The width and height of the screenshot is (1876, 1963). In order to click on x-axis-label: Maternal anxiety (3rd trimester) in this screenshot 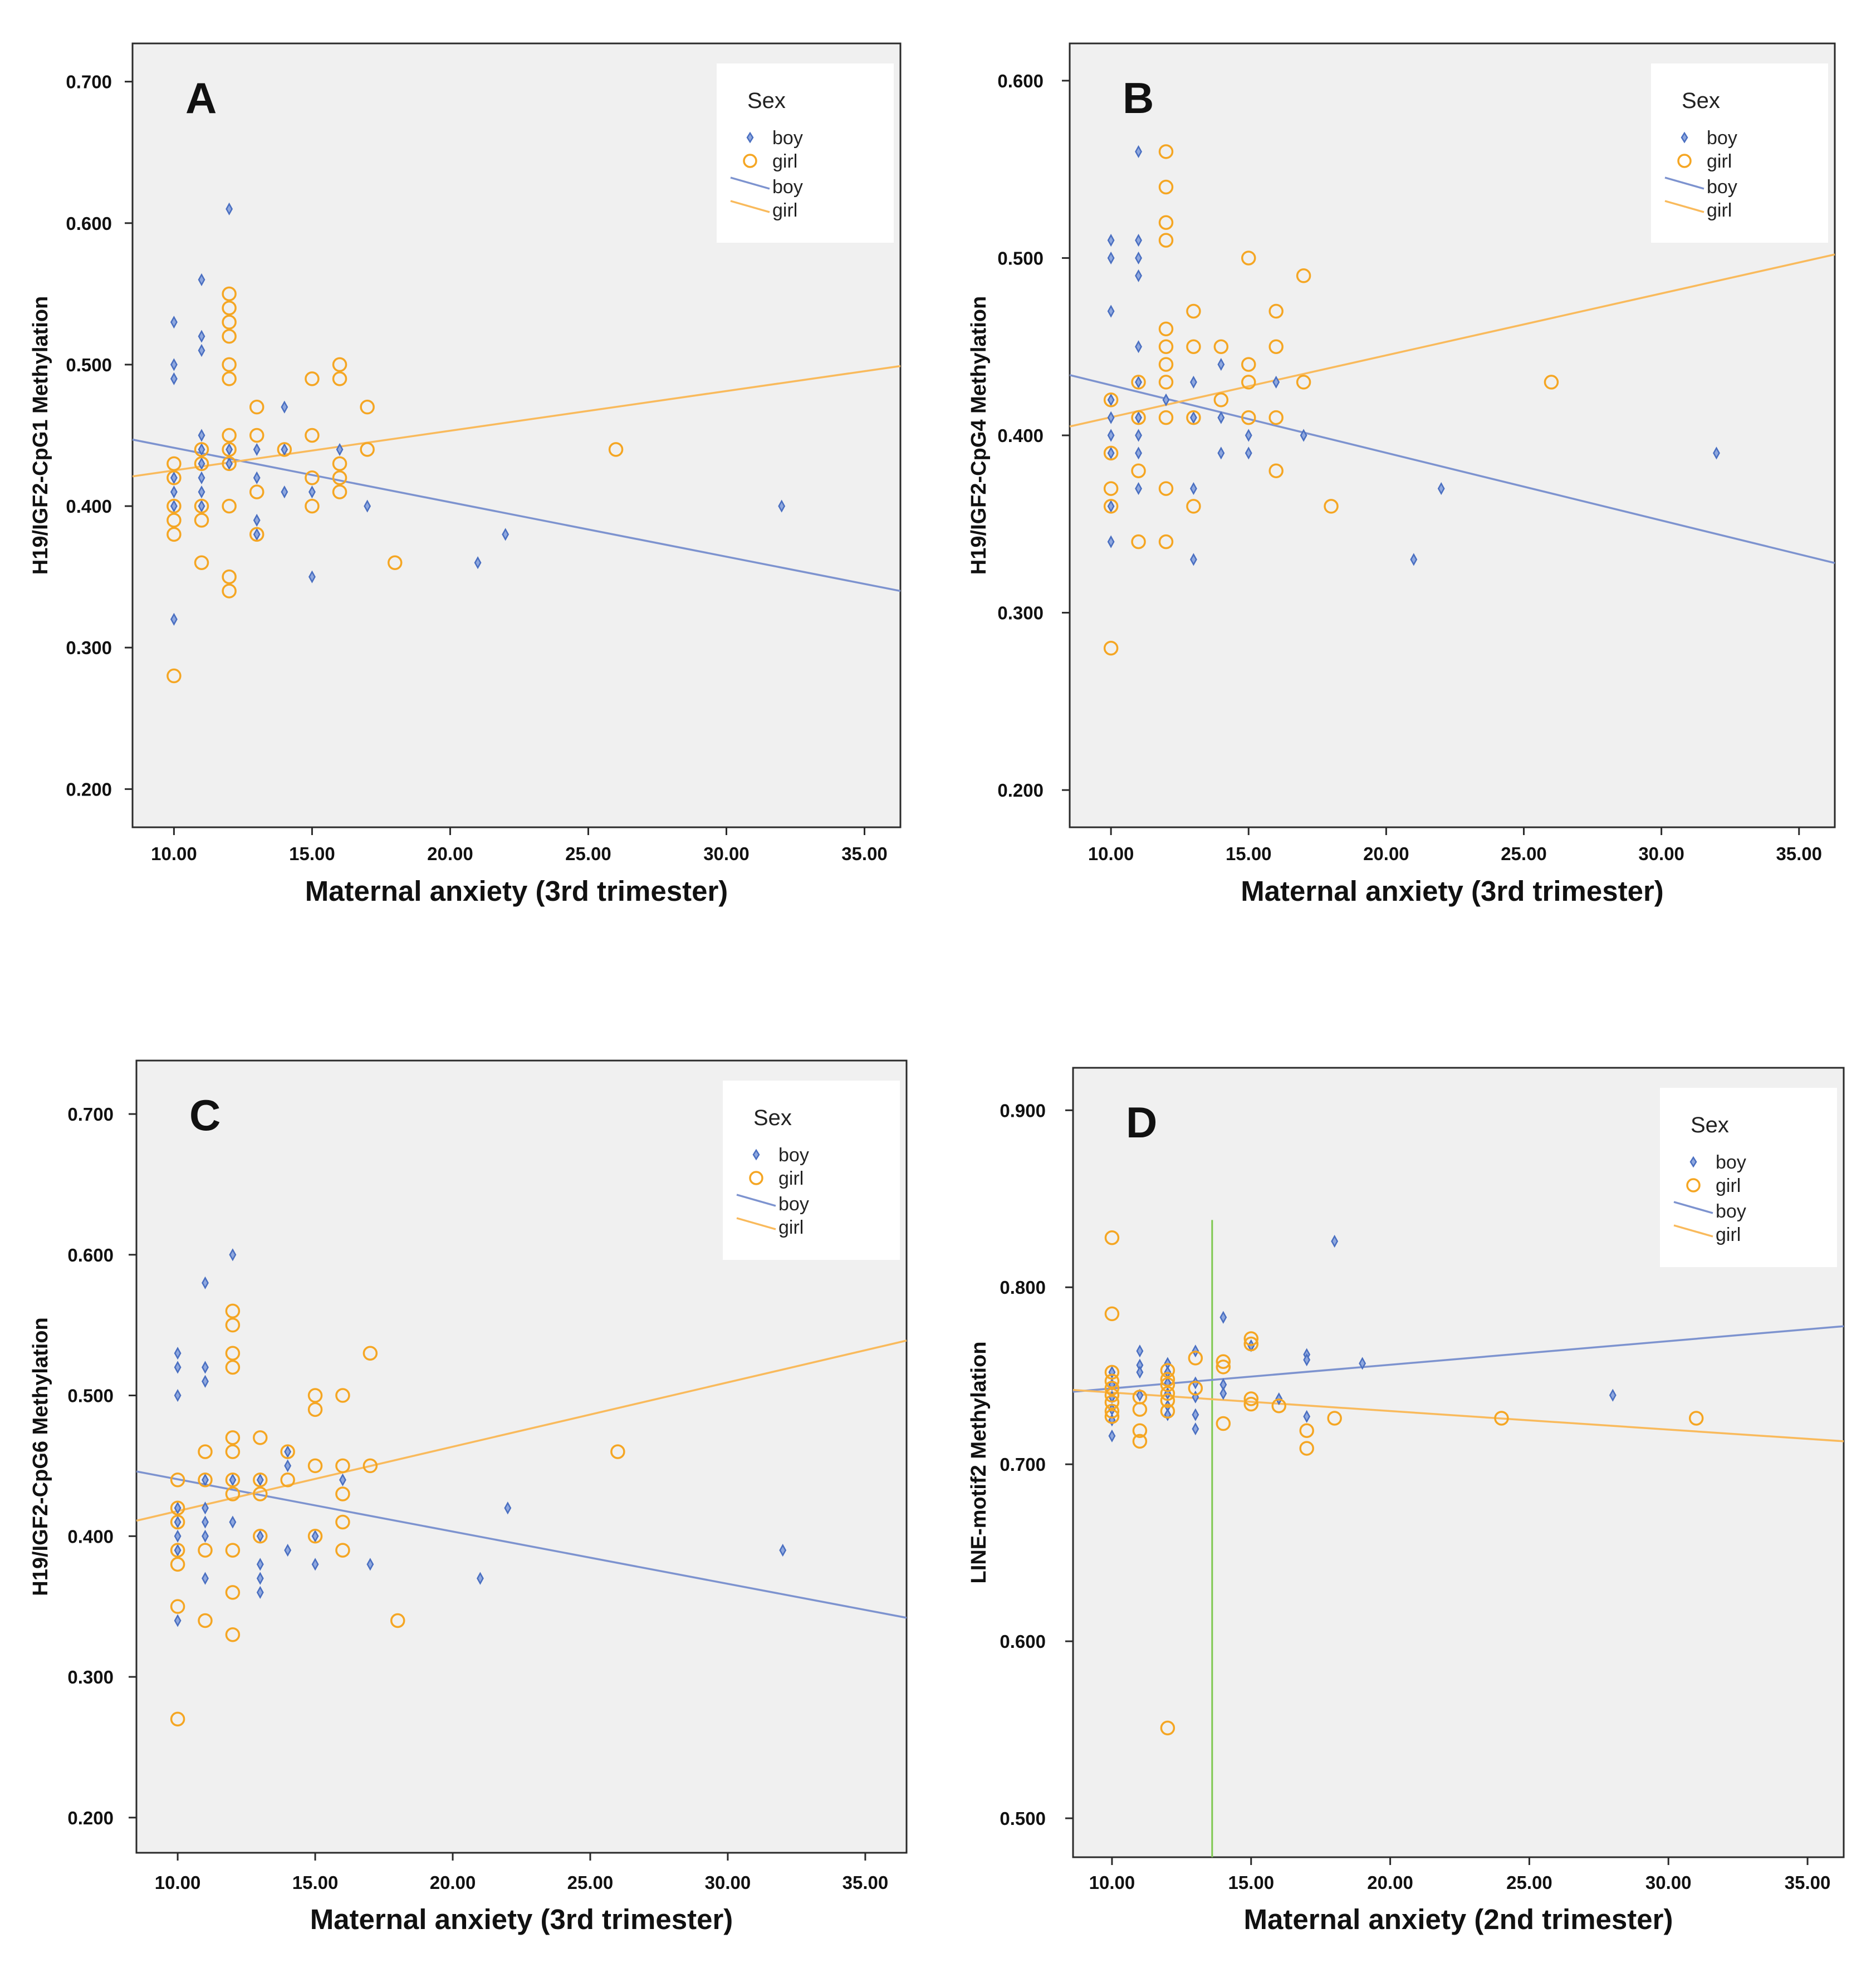, I will do `click(516, 891)`.